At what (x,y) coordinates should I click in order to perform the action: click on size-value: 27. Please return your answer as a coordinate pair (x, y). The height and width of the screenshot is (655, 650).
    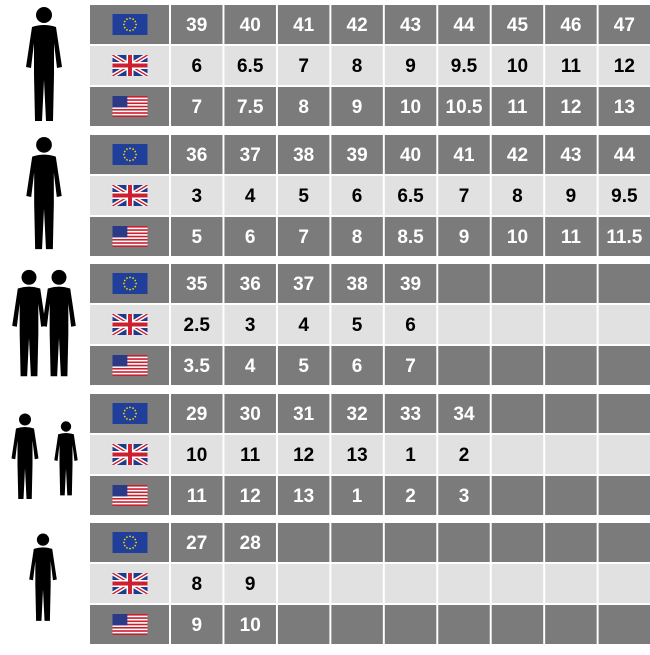
    Looking at the image, I should click on (196, 543).